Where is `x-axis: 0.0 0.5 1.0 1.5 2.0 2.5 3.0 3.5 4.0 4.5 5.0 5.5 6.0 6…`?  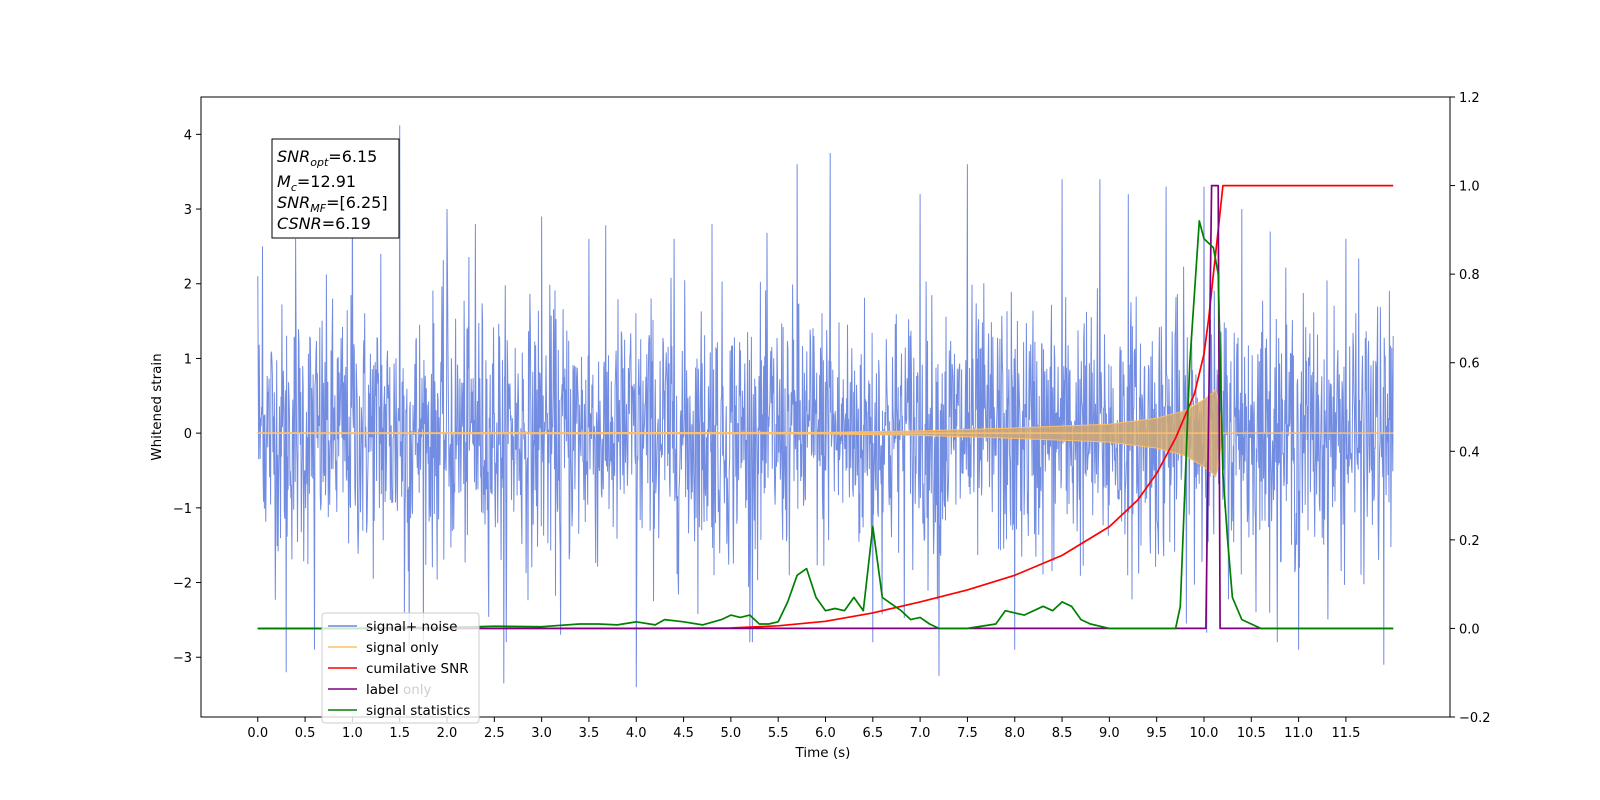 x-axis: 0.0 0.5 1.0 1.5 2.0 2.5 3.0 3.5 4.0 4.5 5.0 5.5 6.0 6… is located at coordinates (803, 729).